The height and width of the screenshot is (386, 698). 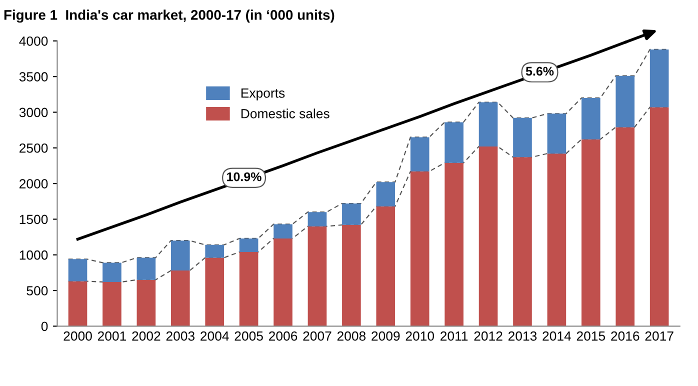 What do you see at coordinates (112, 336) in the screenshot?
I see `x-tick-label: 2001` at bounding box center [112, 336].